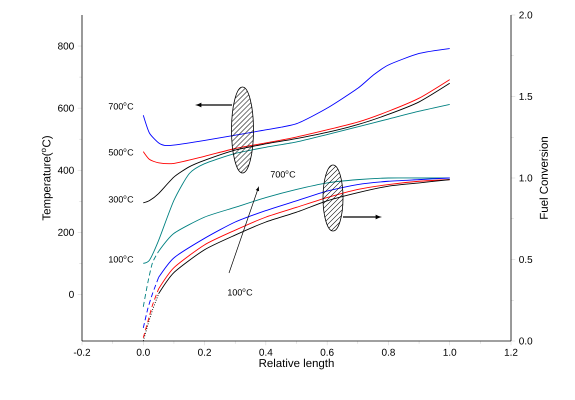 This screenshot has width=575, height=400. I want to click on y2-tick-label: 0.5, so click(525, 260).